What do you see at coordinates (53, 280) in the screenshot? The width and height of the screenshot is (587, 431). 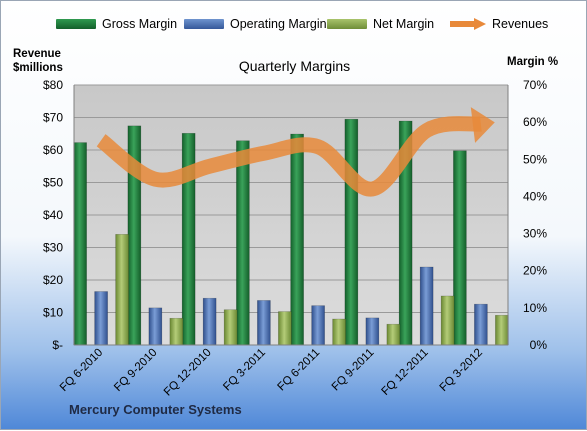 I see `left-tick-label: $20` at bounding box center [53, 280].